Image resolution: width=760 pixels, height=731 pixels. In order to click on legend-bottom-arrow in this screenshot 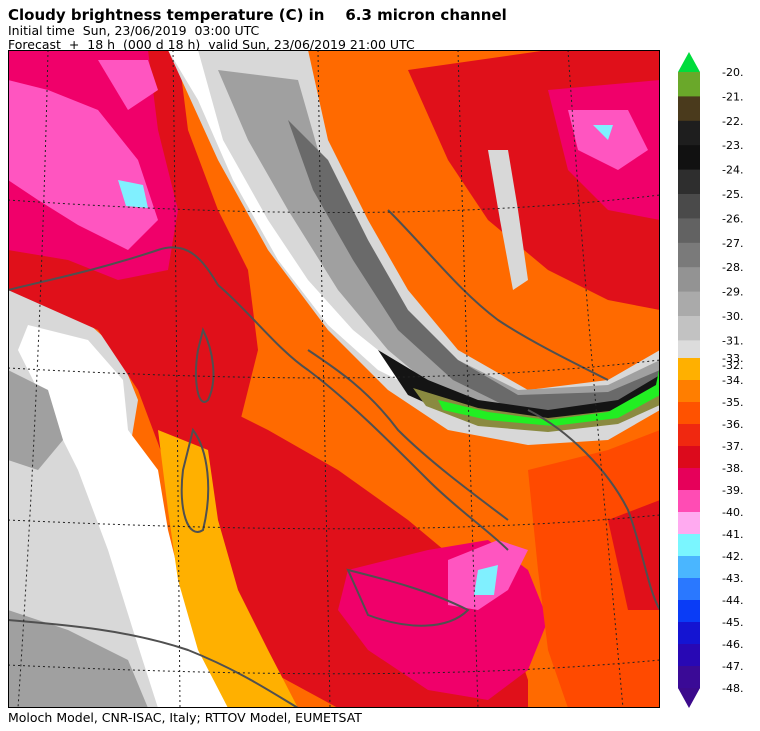, I will do `click(689, 698)`.